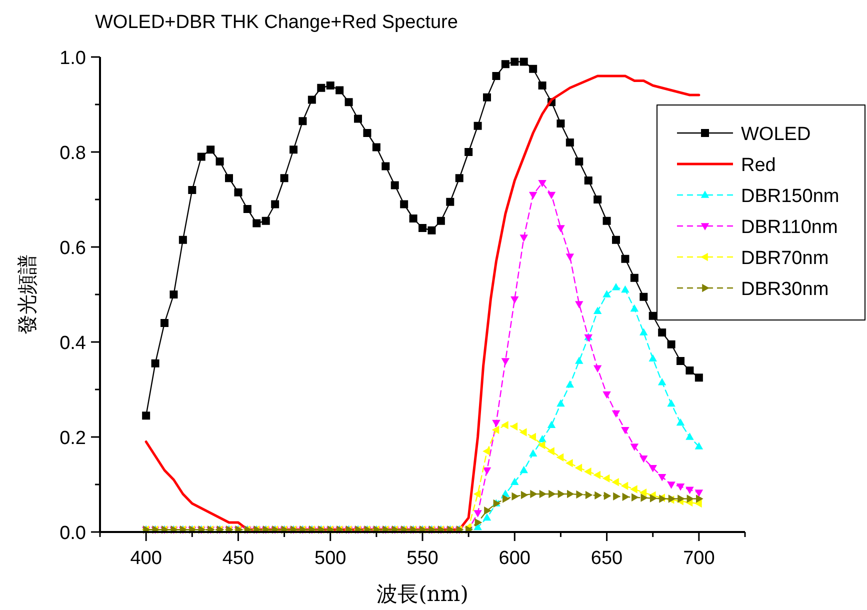  Describe the element at coordinates (276, 22) in the screenshot. I see `chart-title: WOLED+DBR THK Change+Red Specture` at that location.